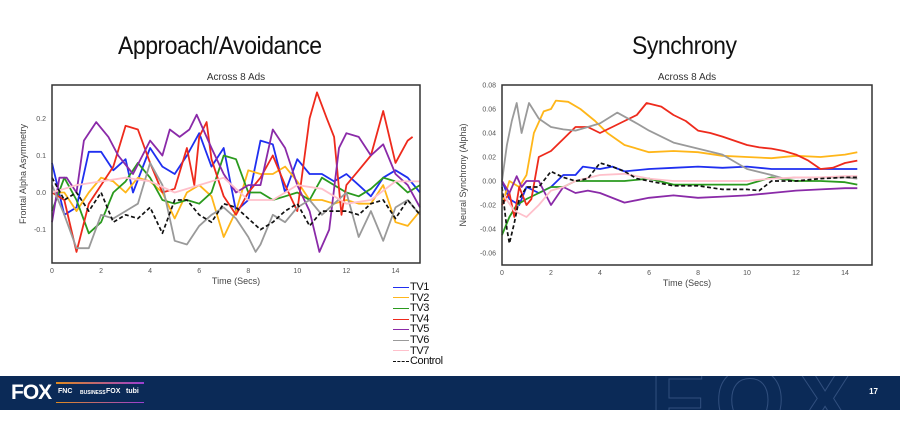 The width and height of the screenshot is (900, 428). I want to click on y-tick-label: -0.1, so click(40, 230).